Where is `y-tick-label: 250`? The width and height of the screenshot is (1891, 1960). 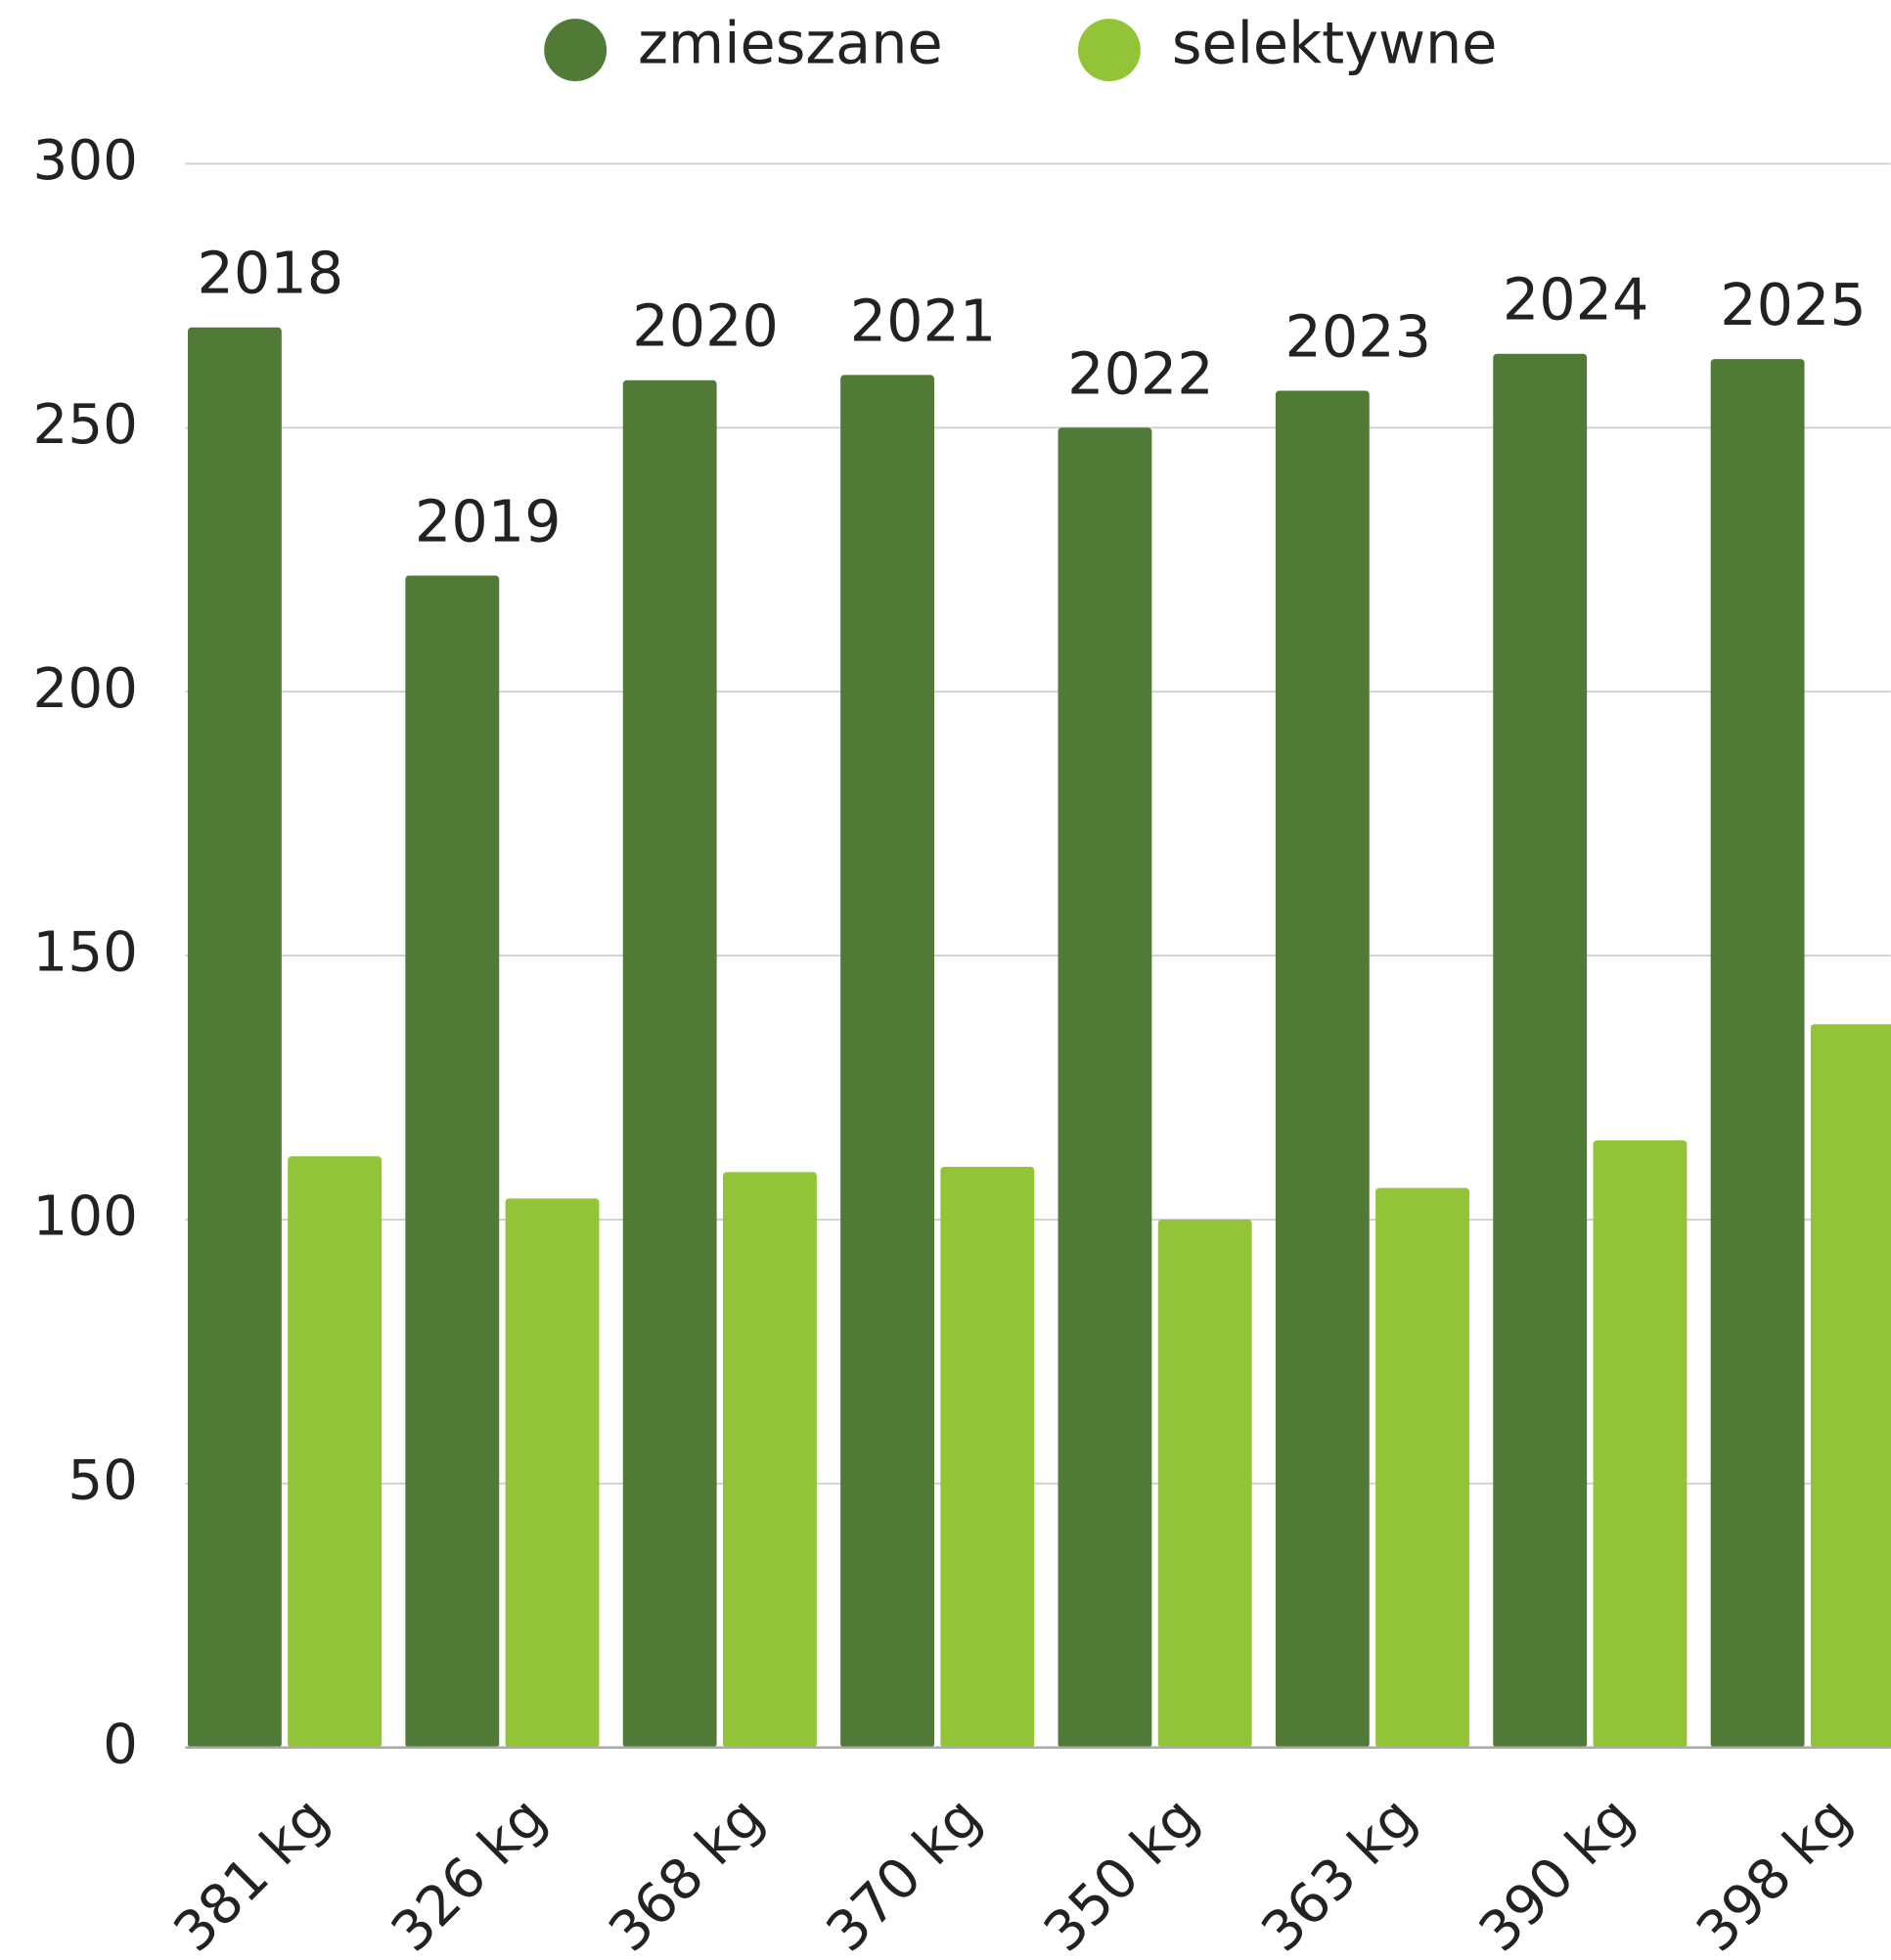 y-tick-label: 250 is located at coordinates (85, 425).